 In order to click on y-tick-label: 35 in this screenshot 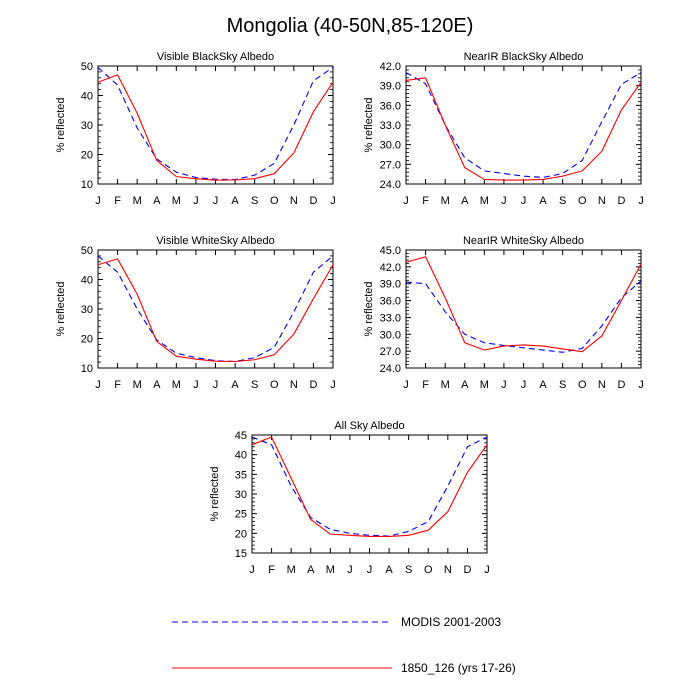, I will do `click(241, 475)`.